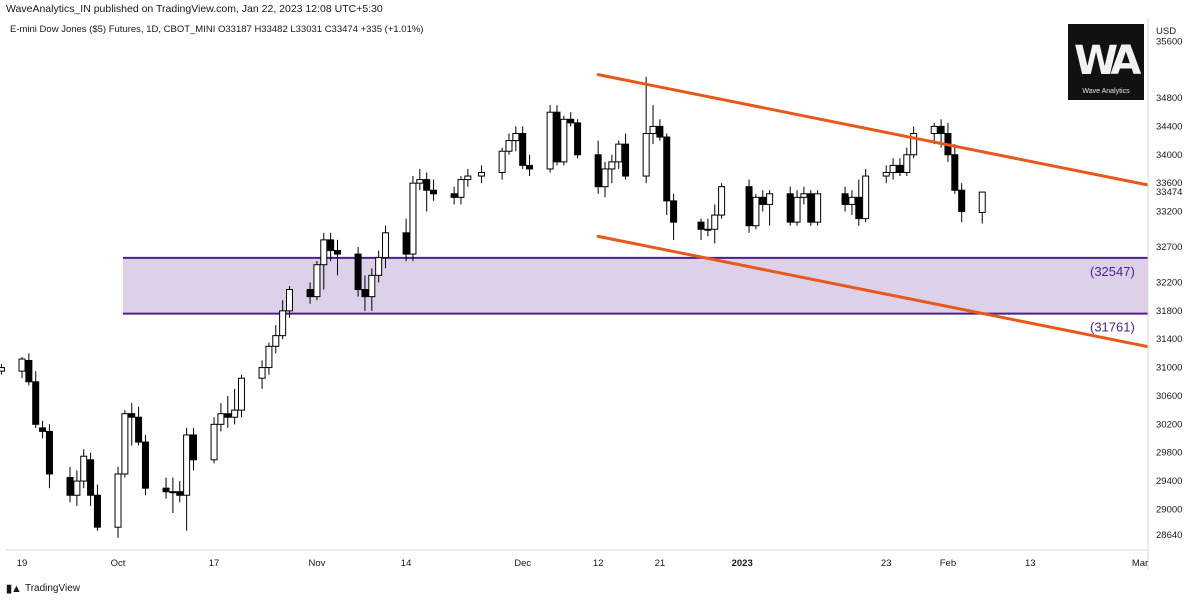  What do you see at coordinates (660, 563) in the screenshot?
I see `time-tick-label: 21` at bounding box center [660, 563].